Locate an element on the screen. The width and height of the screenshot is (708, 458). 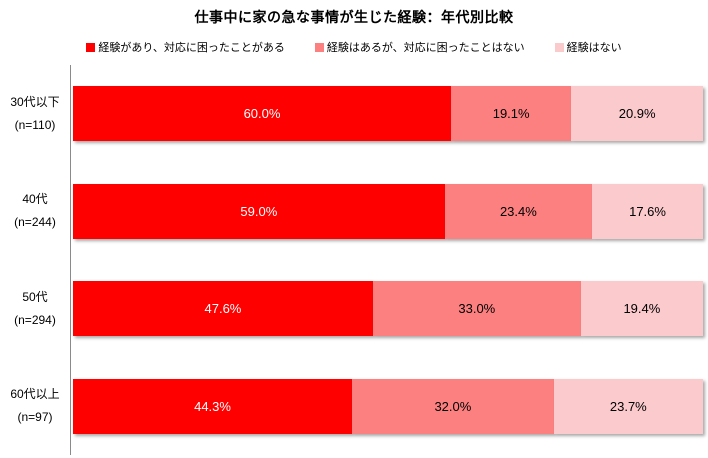
segment-value-label: 47.6% is located at coordinates (223, 309).